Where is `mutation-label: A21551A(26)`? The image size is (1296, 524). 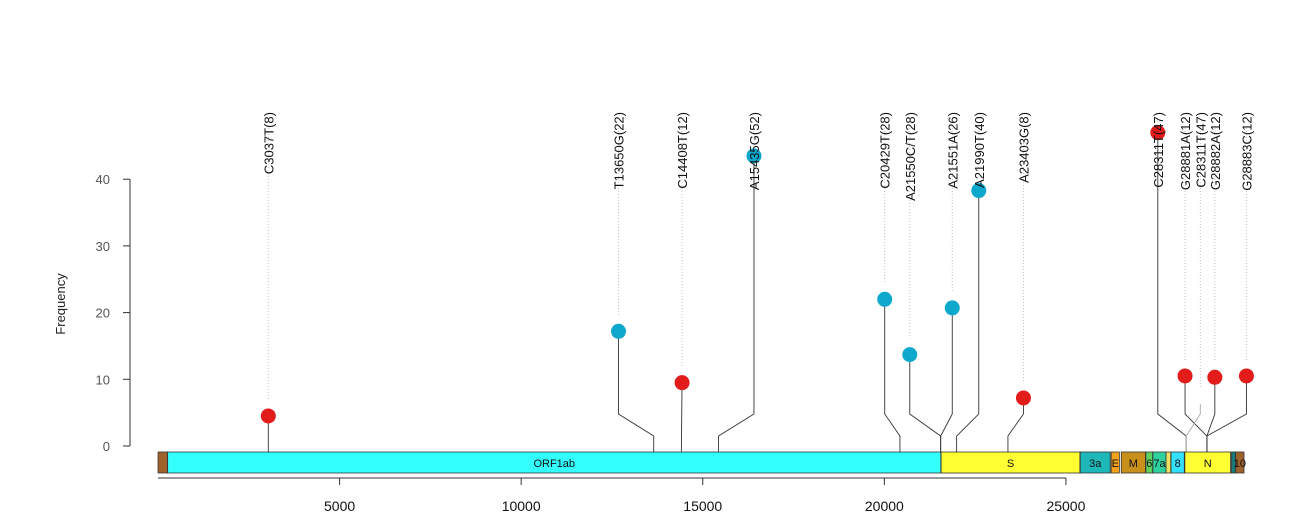
mutation-label: A21551A(26) is located at coordinates (952, 150).